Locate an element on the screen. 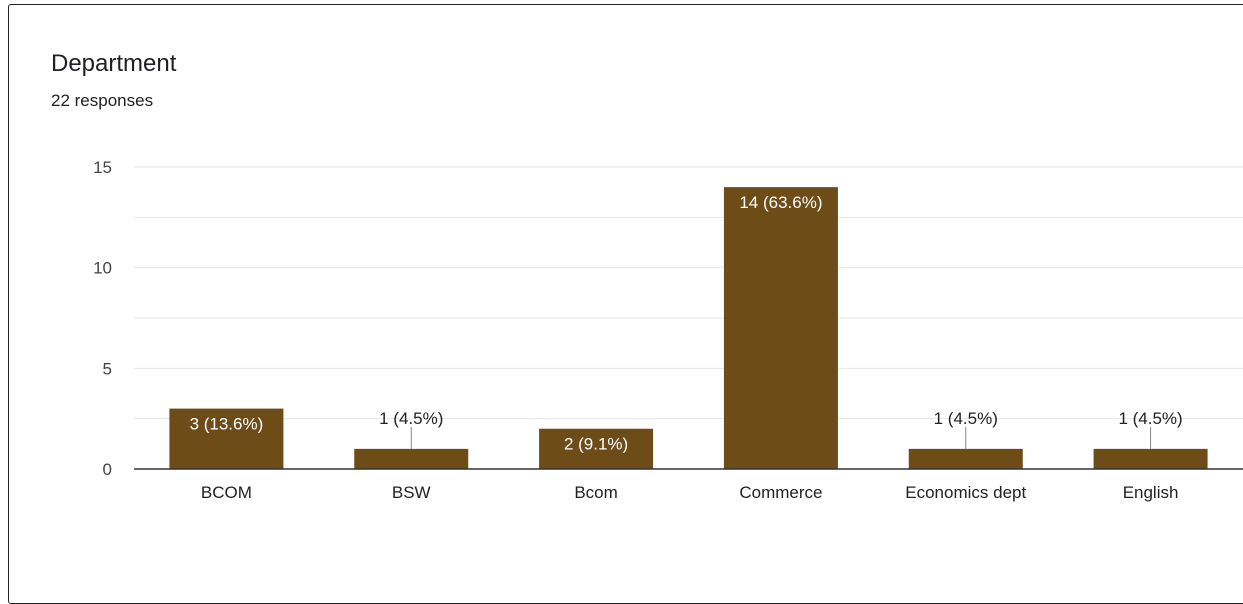 The width and height of the screenshot is (1243, 604). y-tick-label: 0 is located at coordinates (107, 469).